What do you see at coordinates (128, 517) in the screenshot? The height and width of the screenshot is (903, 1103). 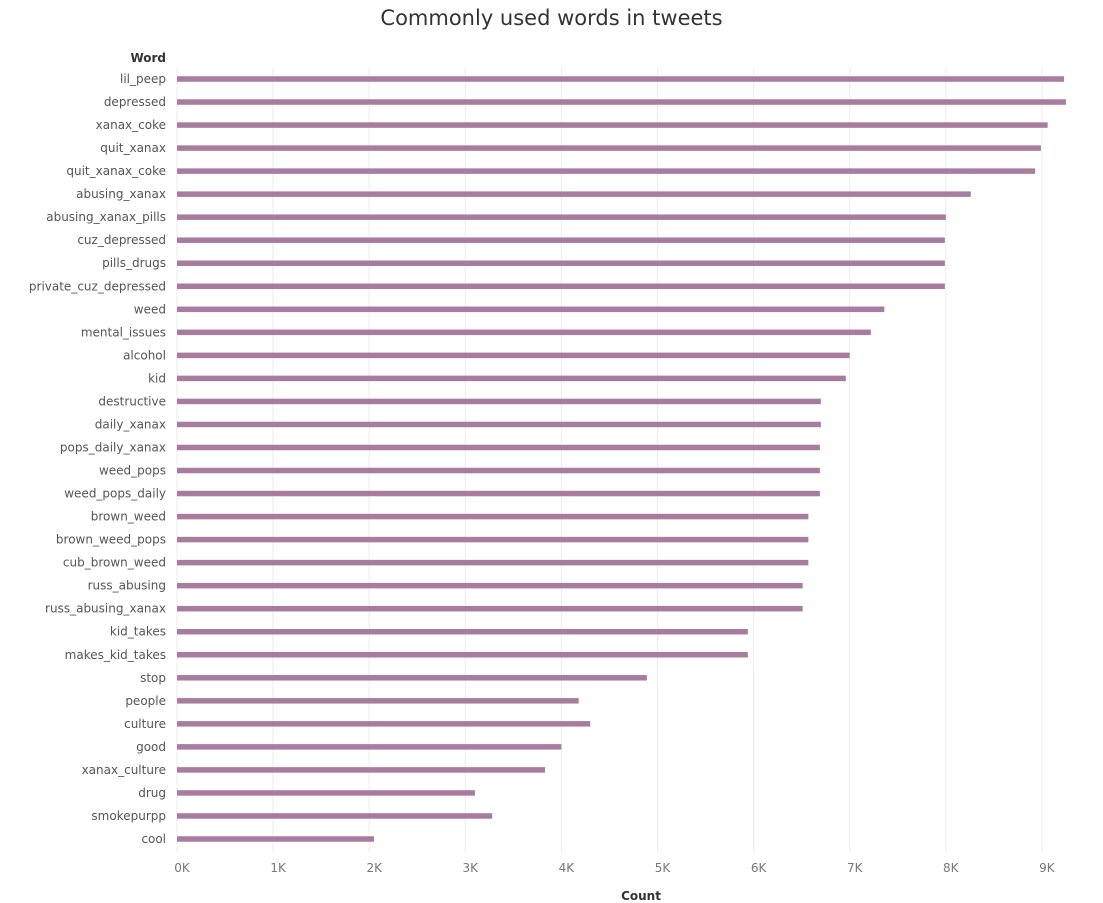 I see `category-label: brown_weed` at bounding box center [128, 517].